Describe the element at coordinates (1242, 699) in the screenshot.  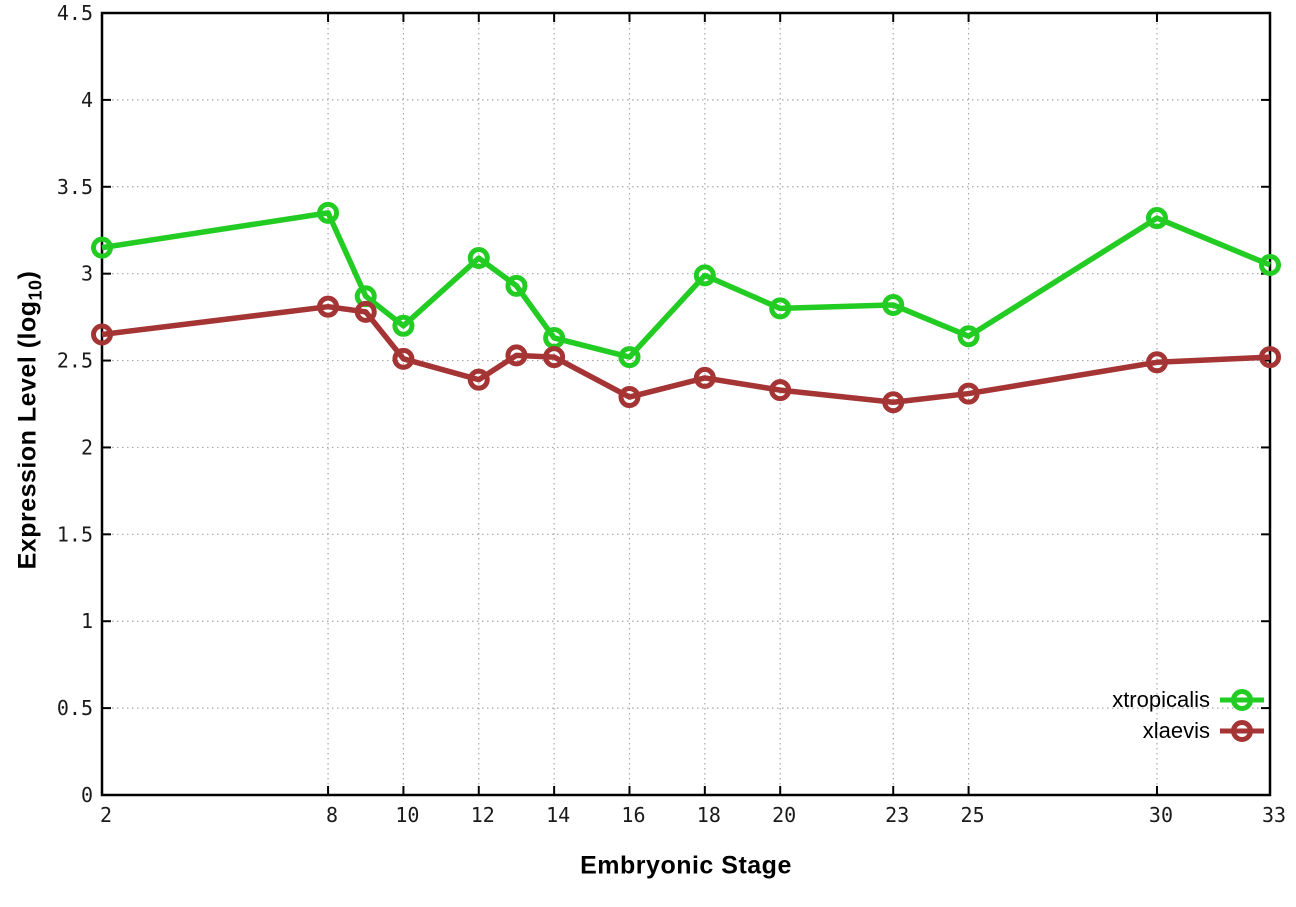
I see `legend-marker-xtropicalis` at that location.